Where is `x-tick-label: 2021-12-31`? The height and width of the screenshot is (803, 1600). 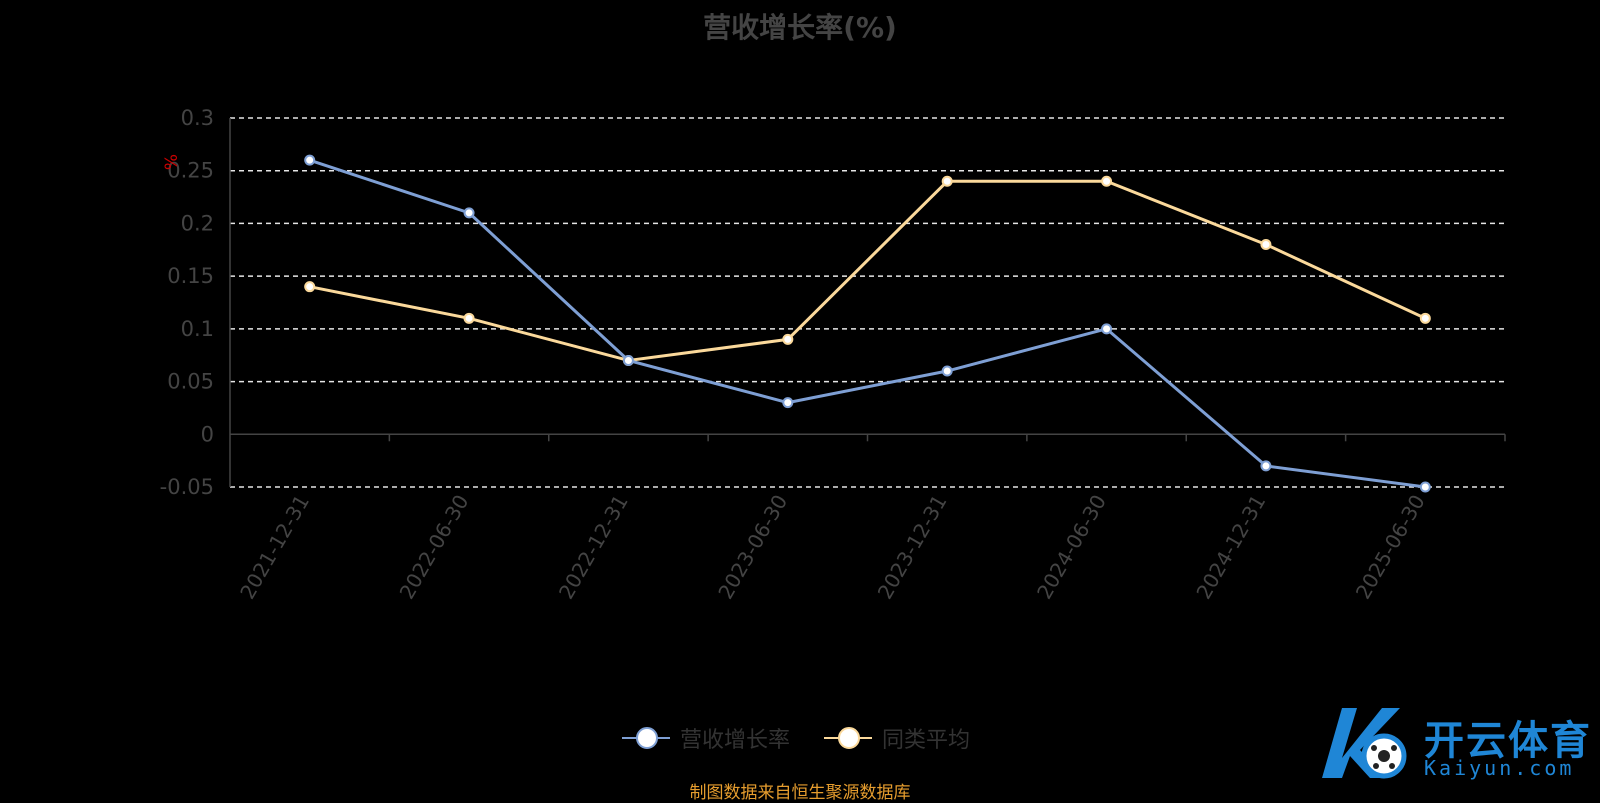 x-tick-label: 2021-12-31 is located at coordinates (274, 547).